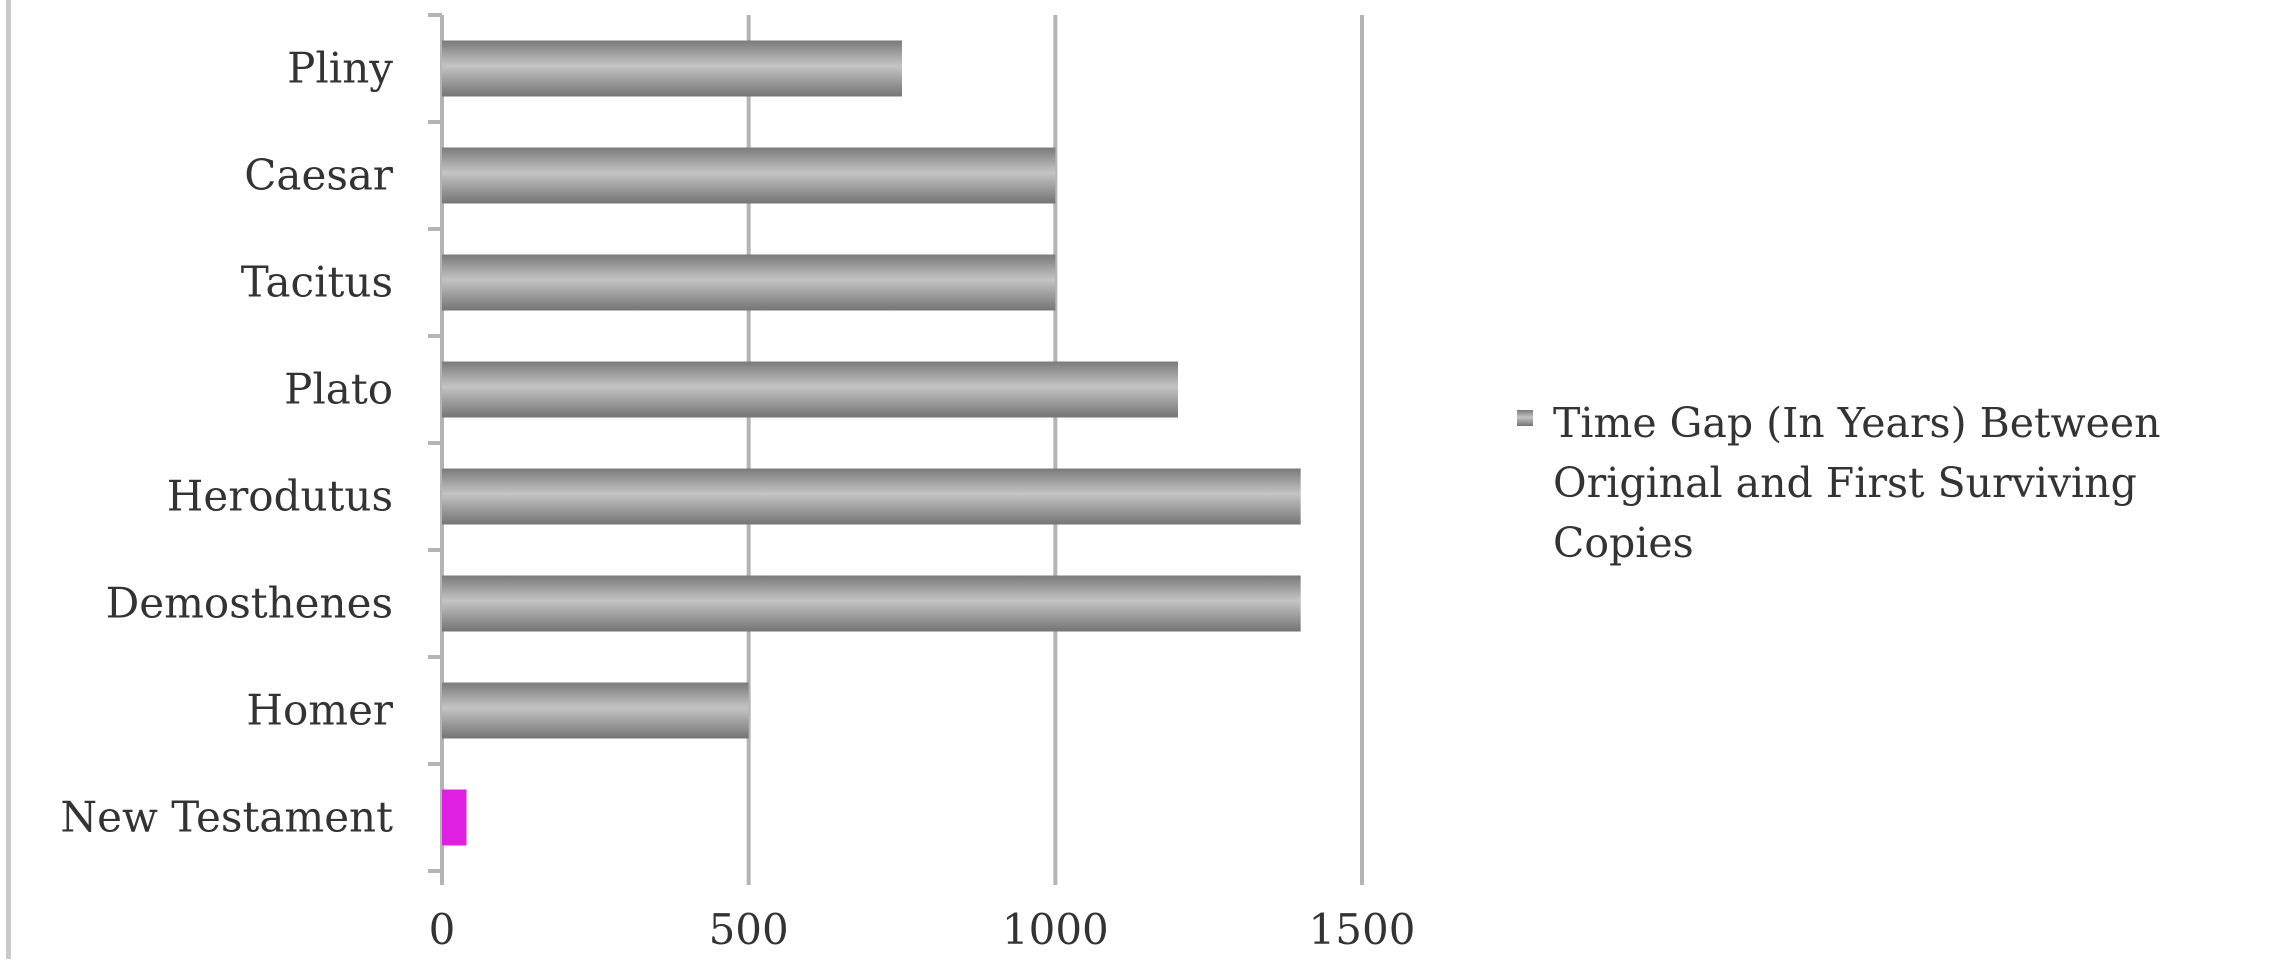  Describe the element at coordinates (1525, 418) in the screenshot. I see `legend-swatch` at that location.